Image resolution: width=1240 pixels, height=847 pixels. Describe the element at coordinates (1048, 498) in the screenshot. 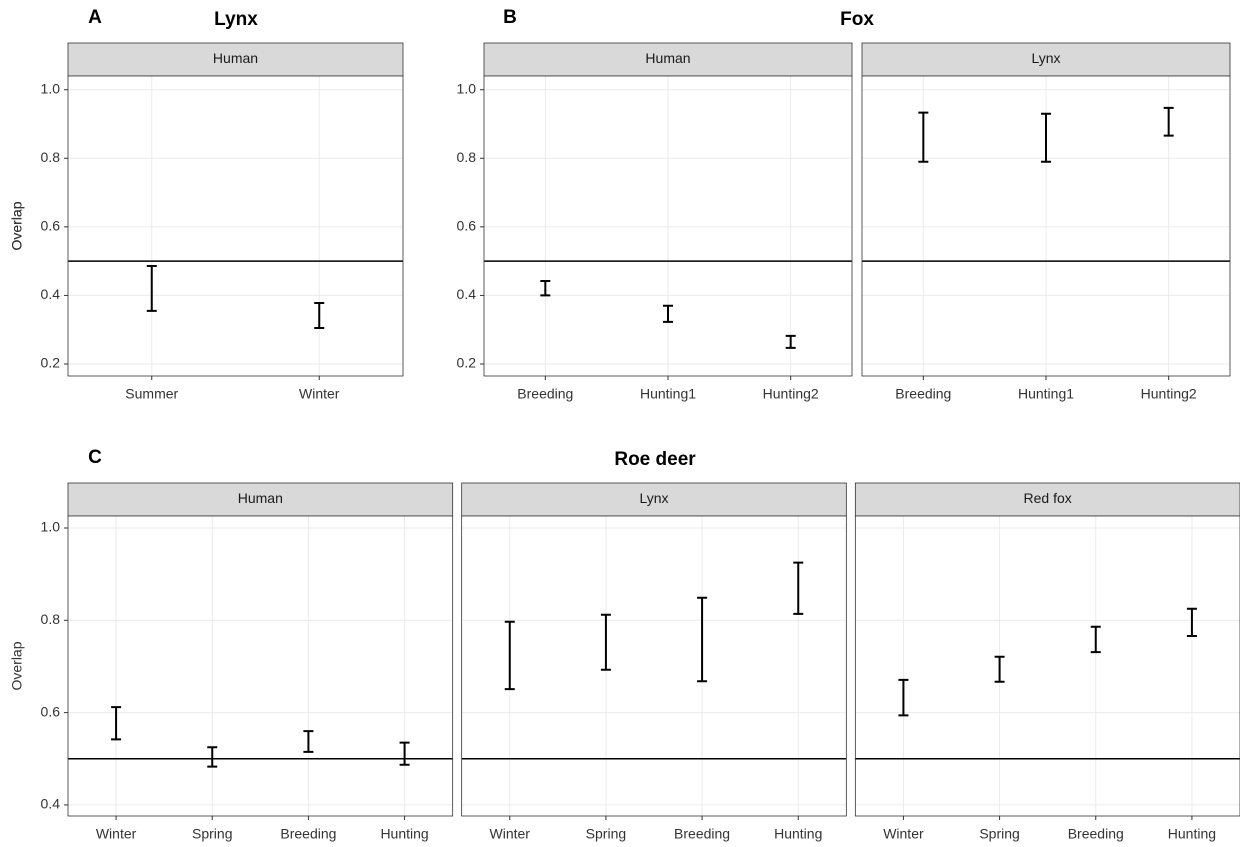

I see `strip-label: Red fox` at that location.